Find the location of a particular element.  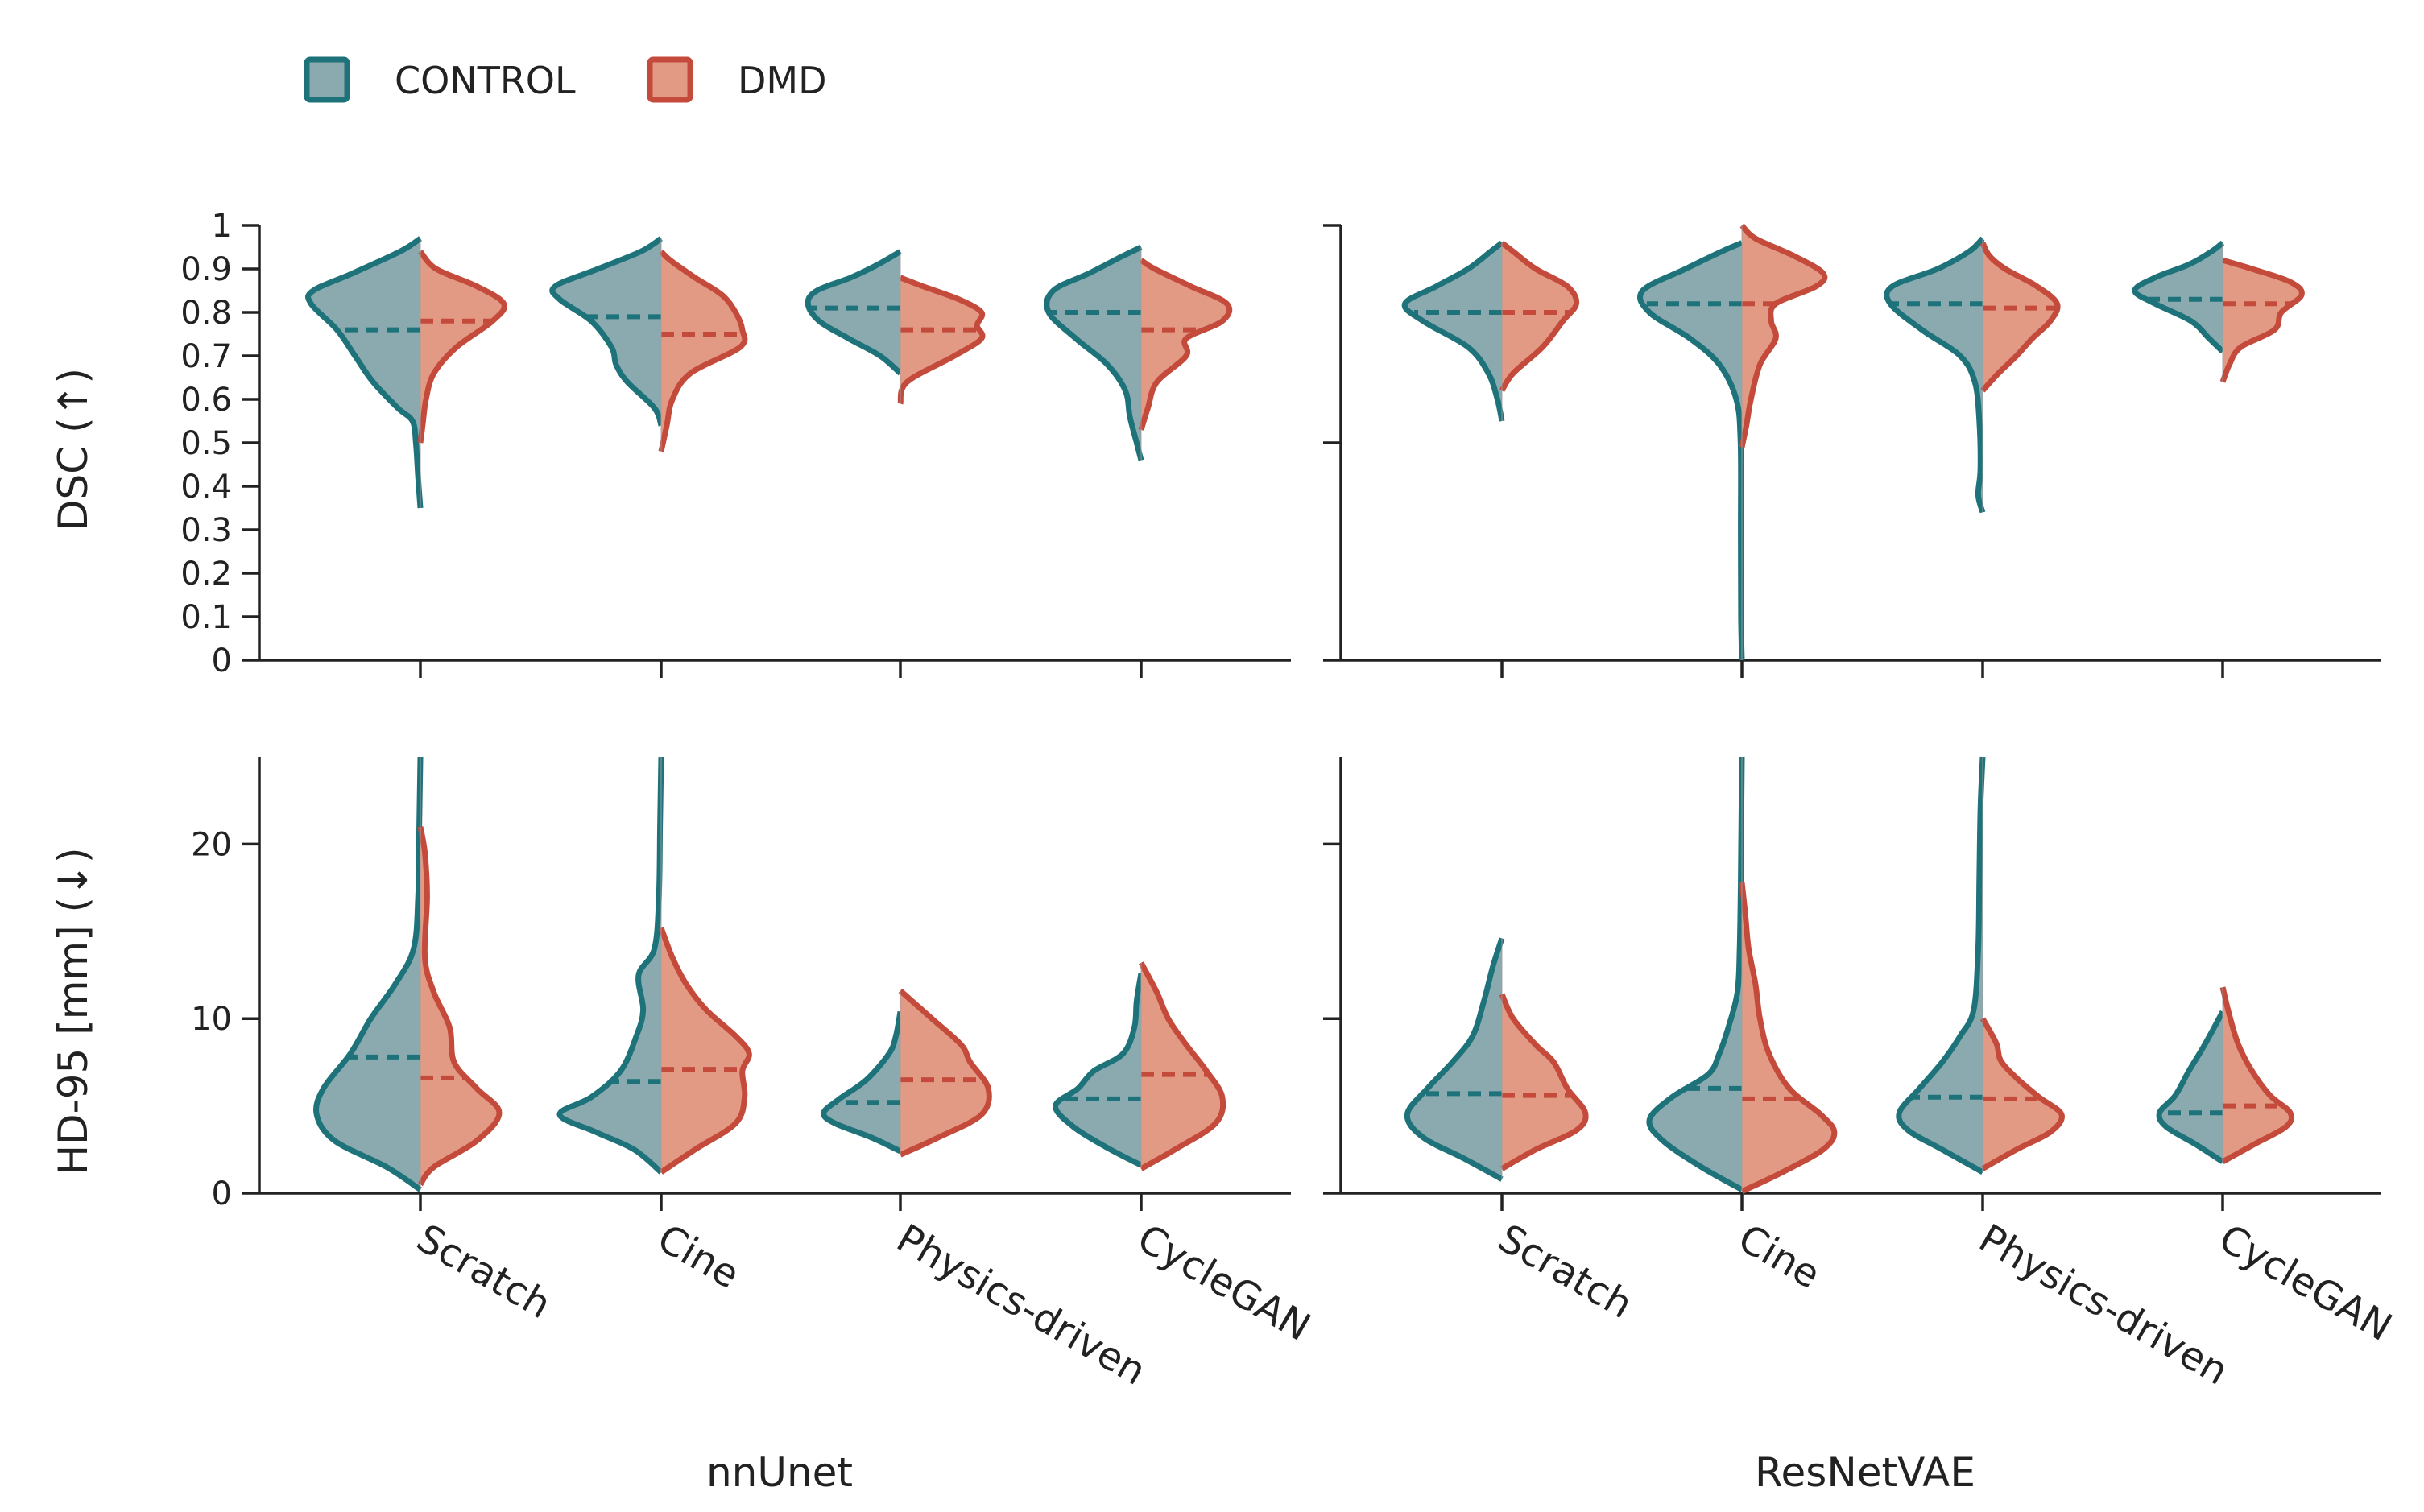

violin-nnunet-hd-95-cine-control is located at coordinates (610, 964).